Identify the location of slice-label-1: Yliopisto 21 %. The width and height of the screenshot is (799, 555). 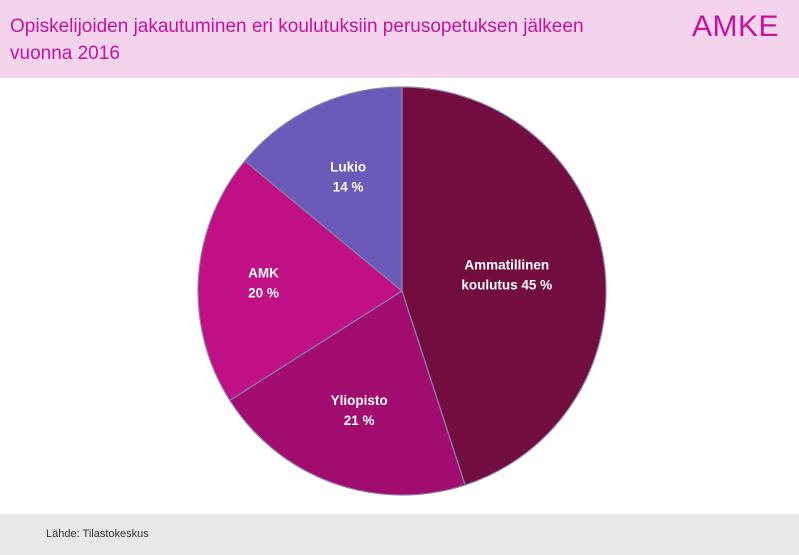
(359, 410).